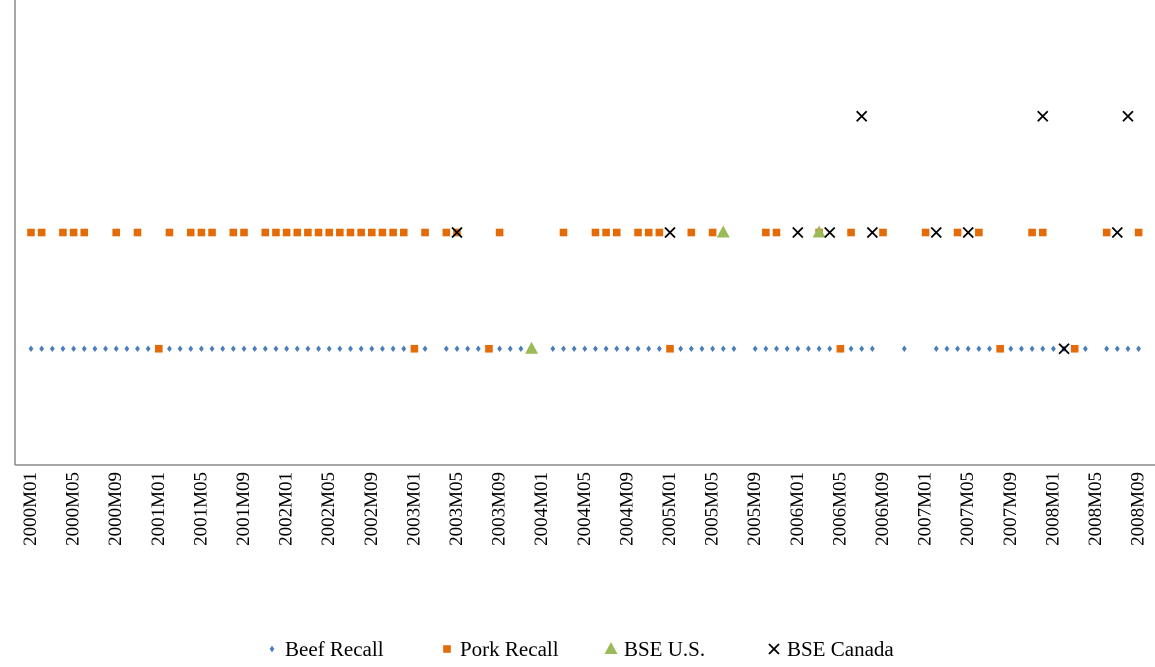 The image size is (1155, 667). Describe the element at coordinates (532, 347) in the screenshot. I see `bse-u-s-point` at that location.